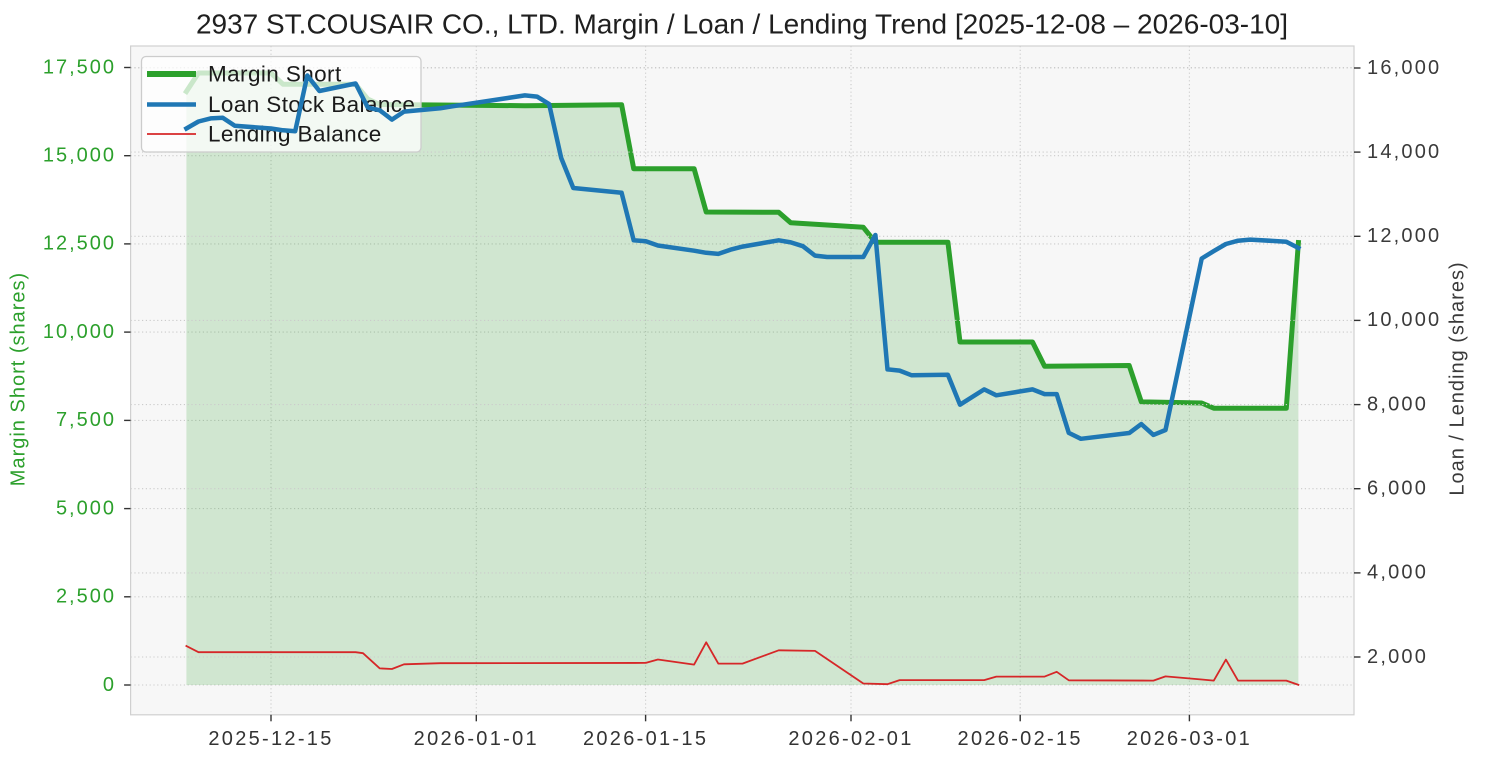 The image size is (1485, 765). Describe the element at coordinates (1397, 657) in the screenshot. I see `svg-text: 2,000` at that location.